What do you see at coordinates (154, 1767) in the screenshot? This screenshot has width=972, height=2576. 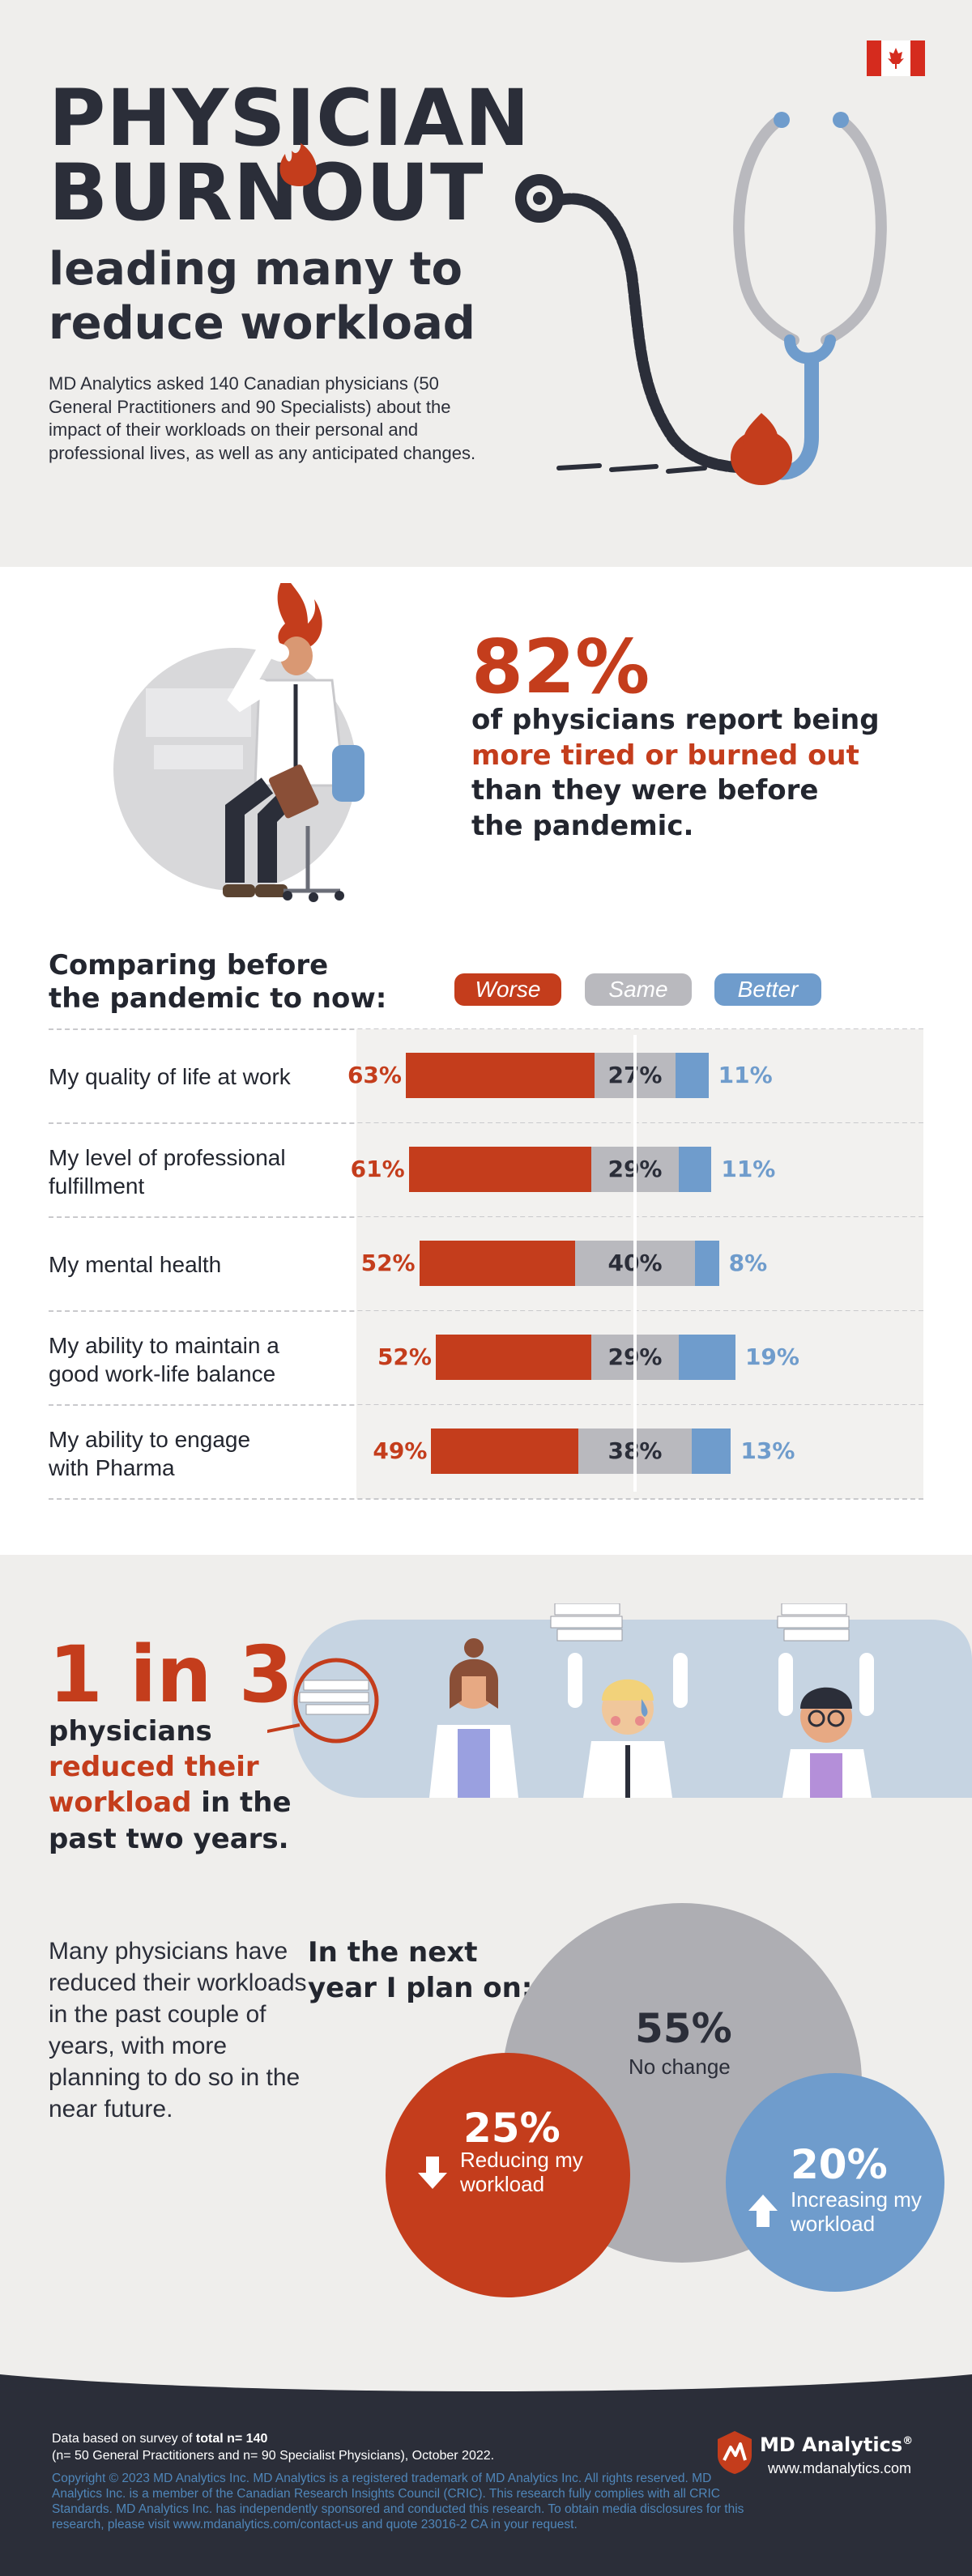 I see `one-in-three-accent: reduced their` at bounding box center [154, 1767].